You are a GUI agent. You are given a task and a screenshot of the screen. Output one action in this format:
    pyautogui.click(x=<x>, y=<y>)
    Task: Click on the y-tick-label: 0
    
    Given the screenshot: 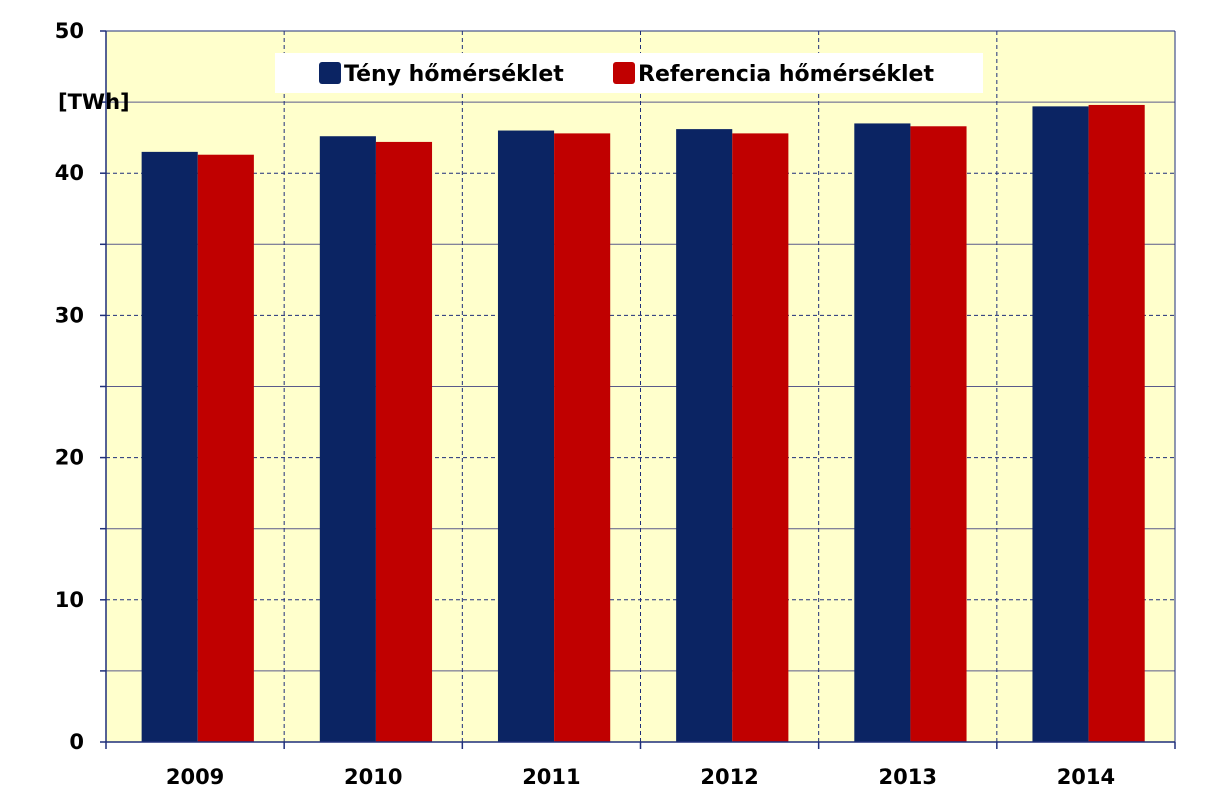 What is the action you would take?
    pyautogui.click(x=76, y=742)
    